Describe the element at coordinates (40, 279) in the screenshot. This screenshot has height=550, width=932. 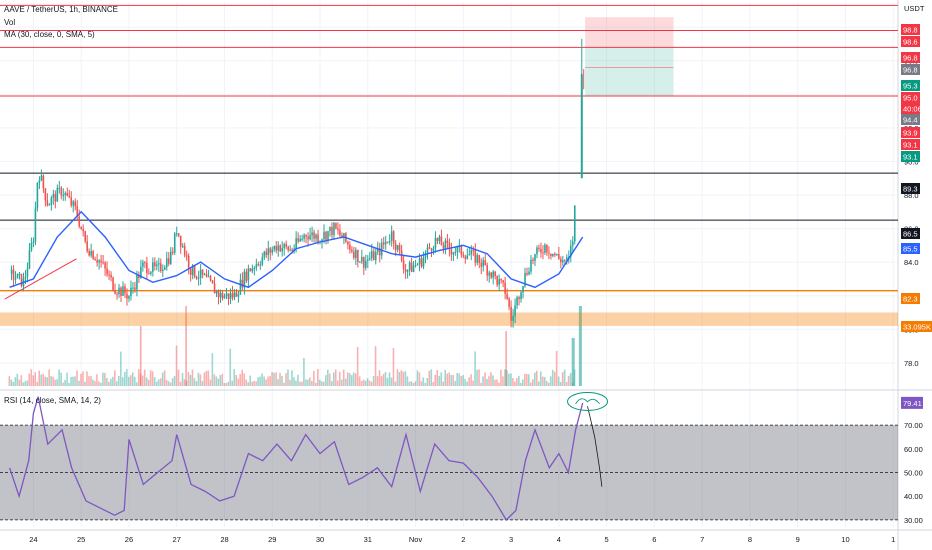
I see `trend-line` at that location.